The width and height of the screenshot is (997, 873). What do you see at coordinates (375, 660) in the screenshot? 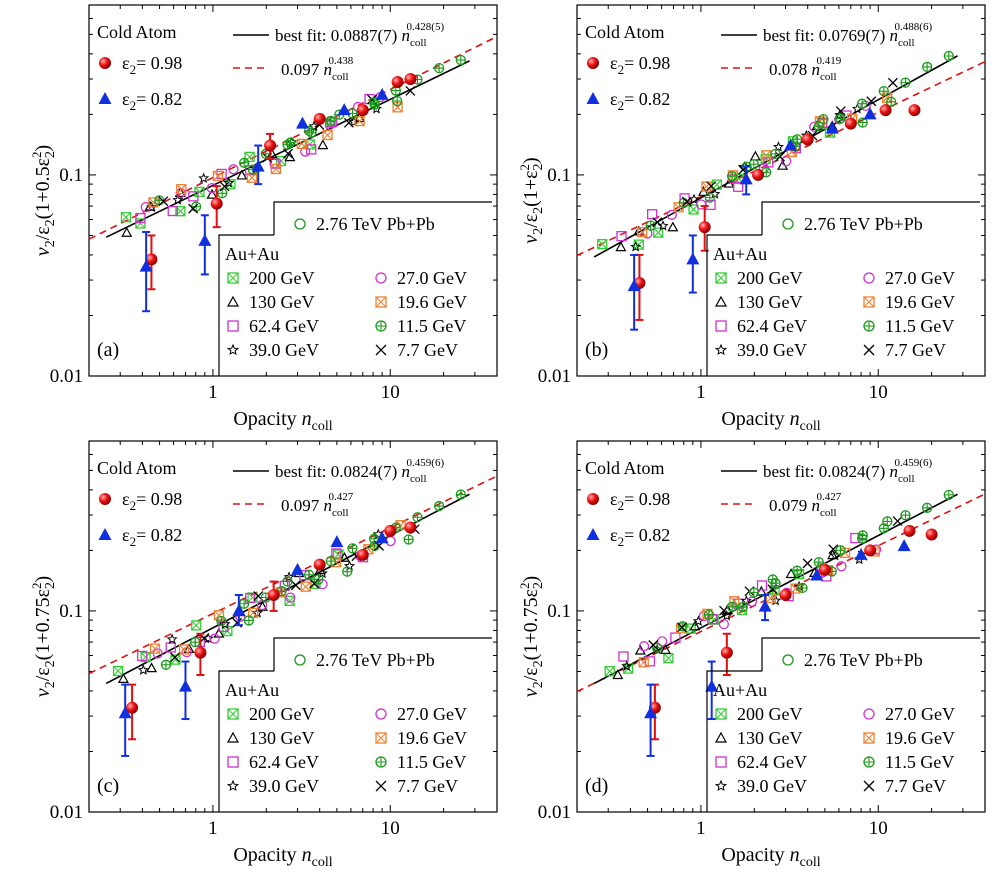
I see `legend-pbpb-label: 2.76 TeV Pb+Pb` at bounding box center [375, 660].